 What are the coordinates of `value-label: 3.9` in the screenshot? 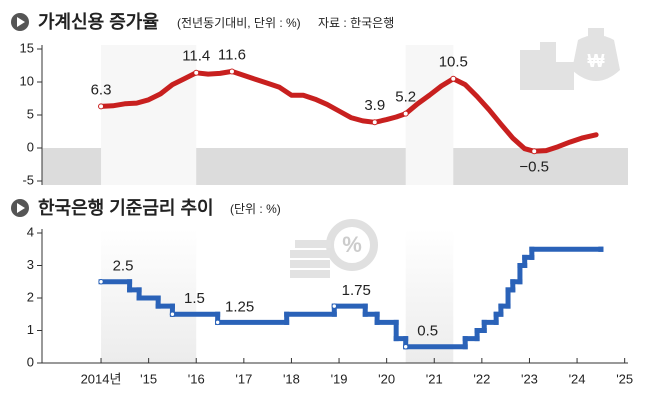 It's located at (374, 105).